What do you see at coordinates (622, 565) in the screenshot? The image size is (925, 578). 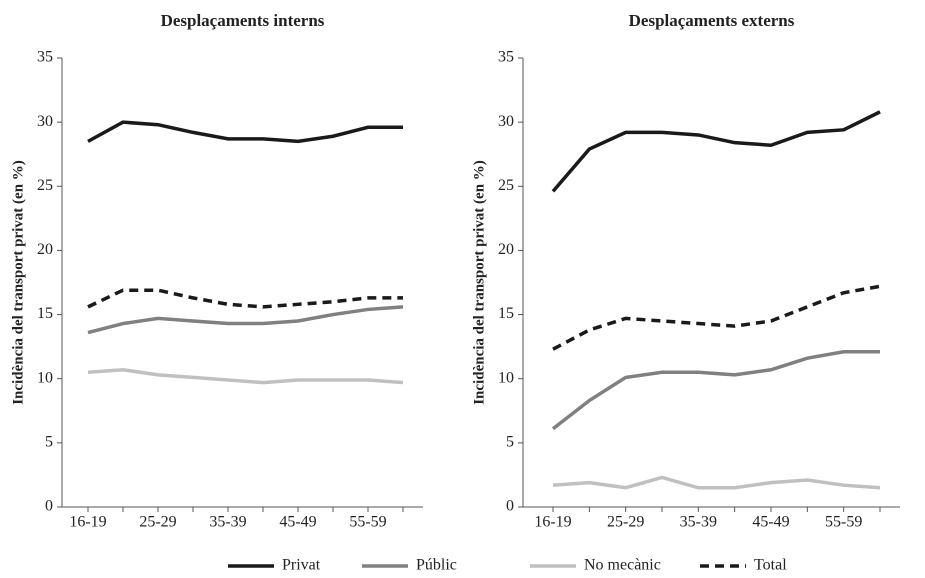 I see `legend-label: No mecànic` at bounding box center [622, 565].